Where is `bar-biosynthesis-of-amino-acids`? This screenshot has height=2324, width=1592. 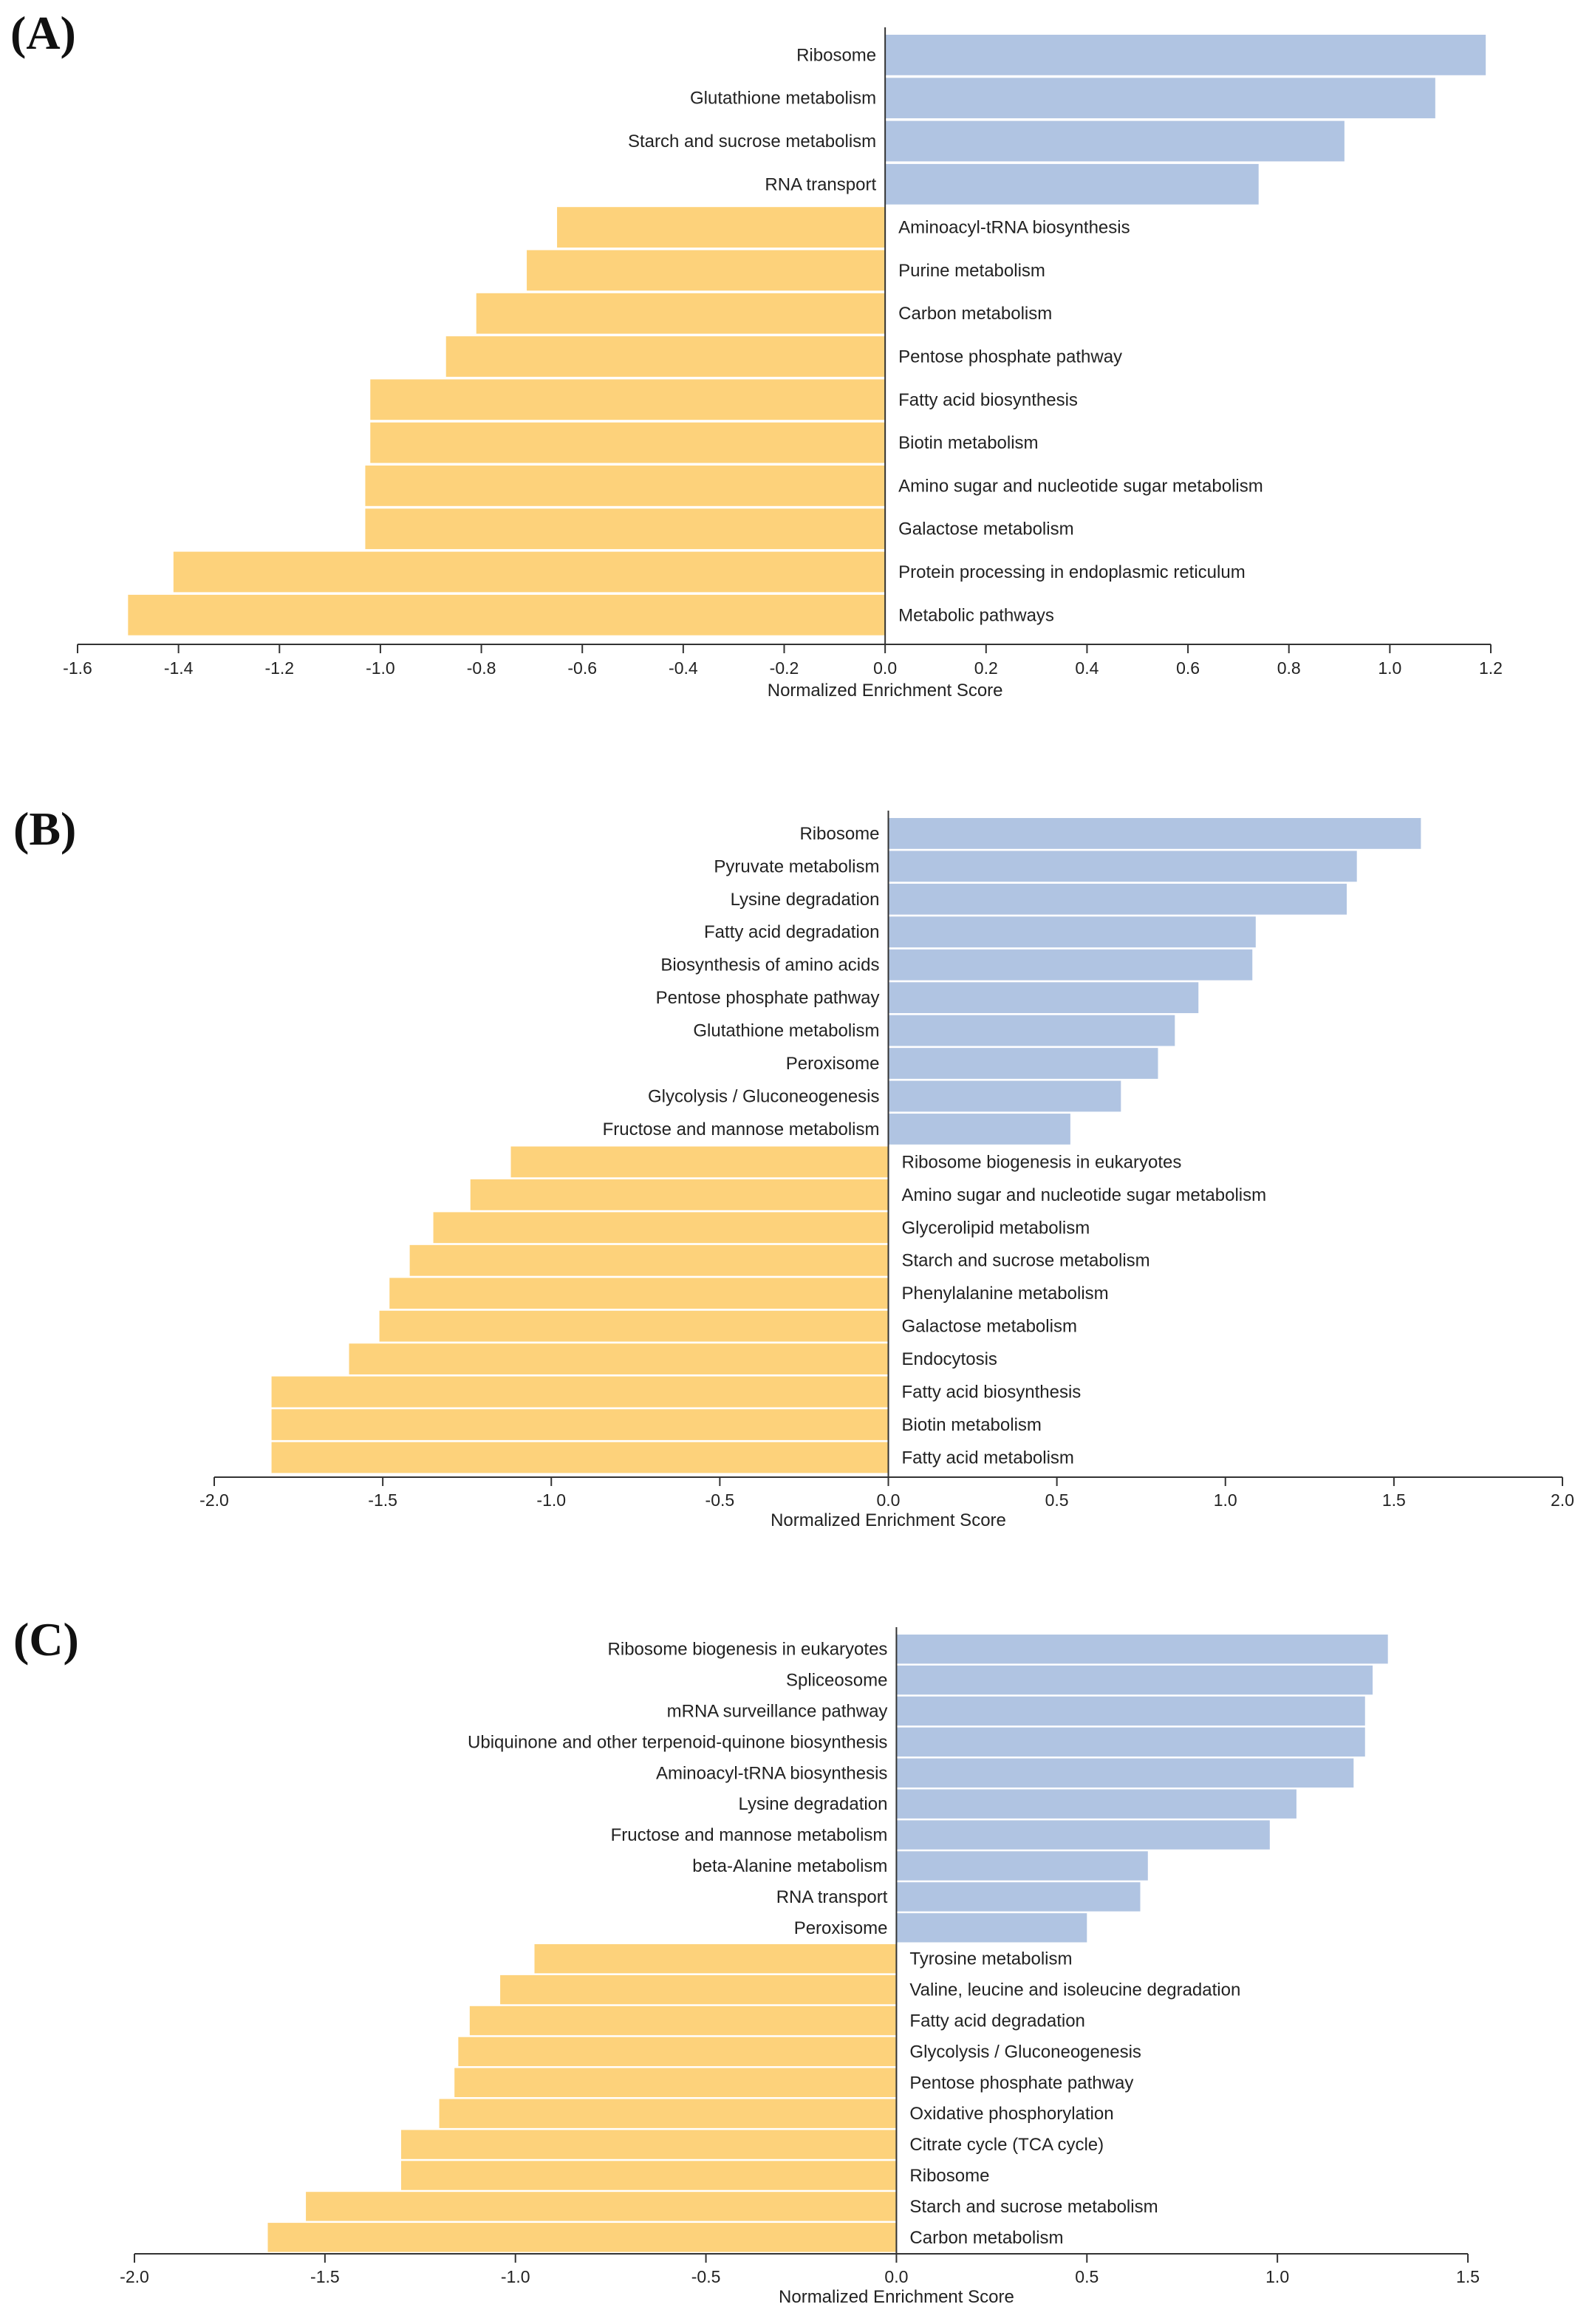 bar-biosynthesis-of-amino-acids is located at coordinates (1070, 965).